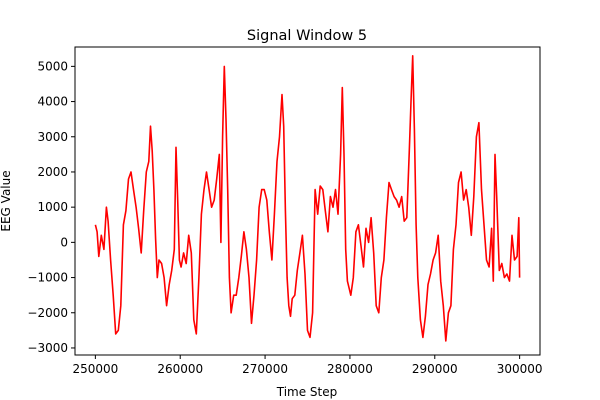  What do you see at coordinates (52, 172) in the screenshot?
I see `y-tick-label: 2000` at bounding box center [52, 172].